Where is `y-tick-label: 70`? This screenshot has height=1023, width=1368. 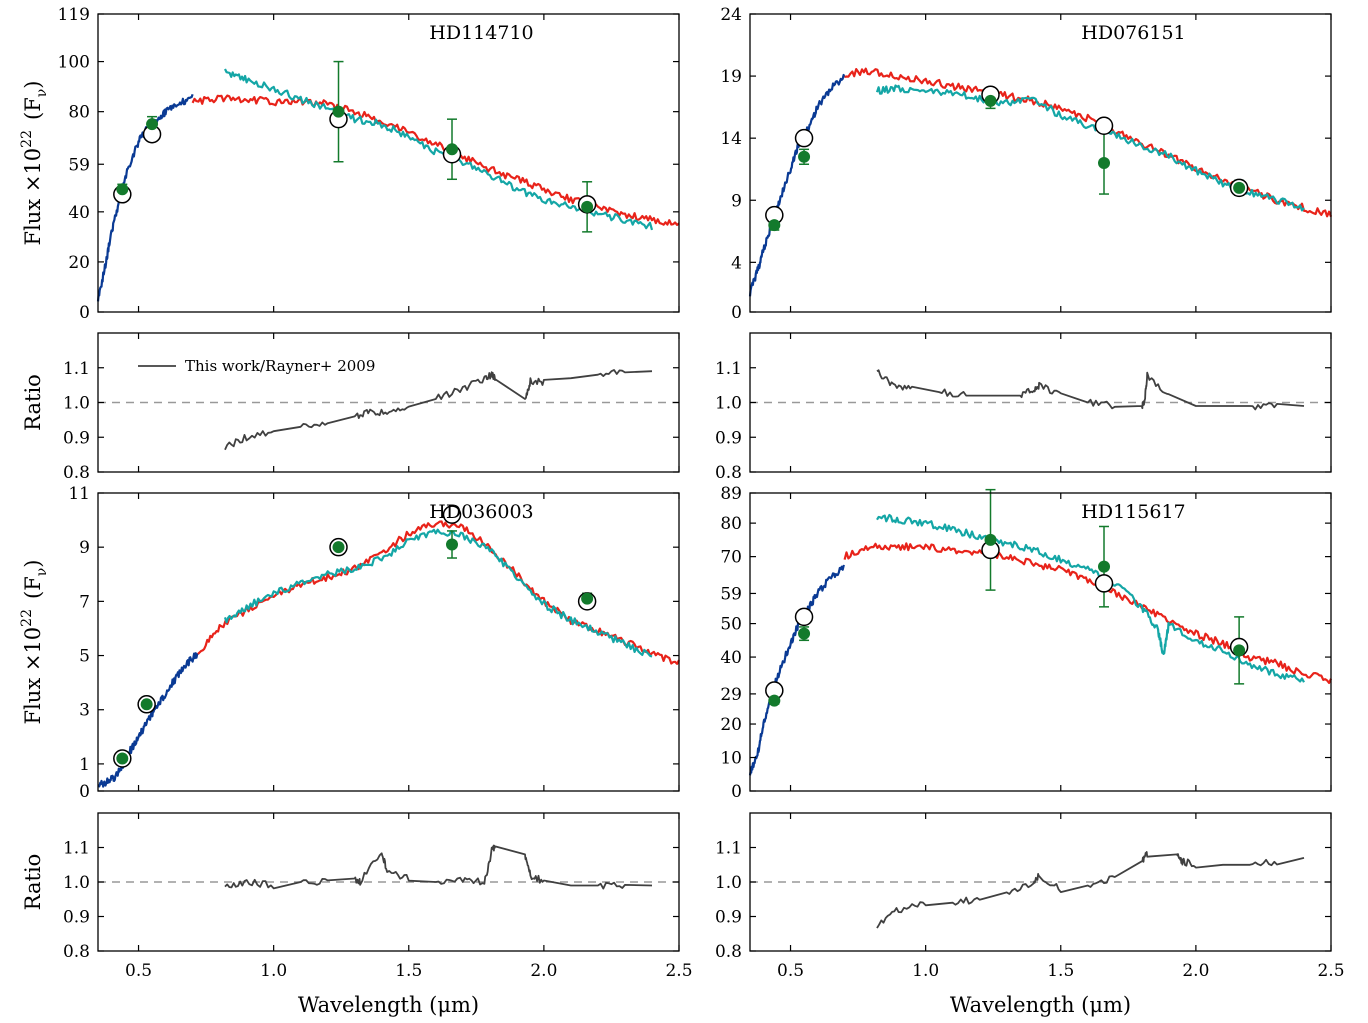 y-tick-label: 70 is located at coordinates (731, 558).